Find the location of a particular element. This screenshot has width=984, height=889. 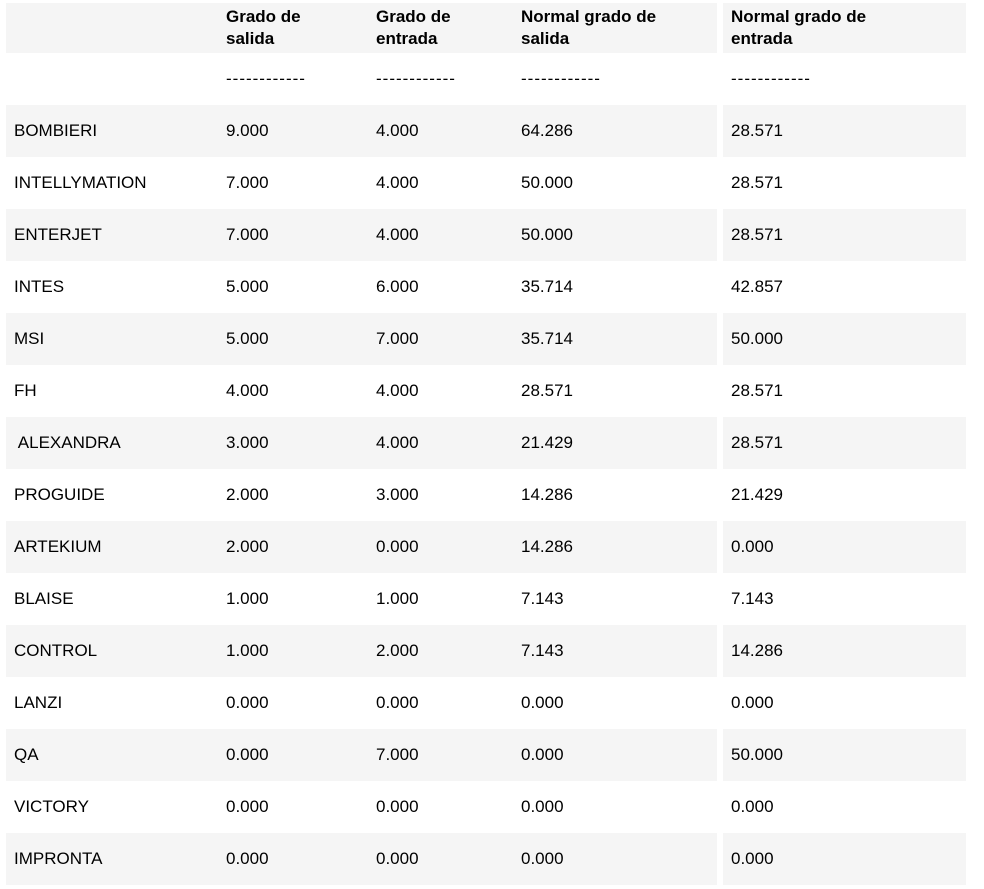

row-label: LANZI is located at coordinates (38, 702).